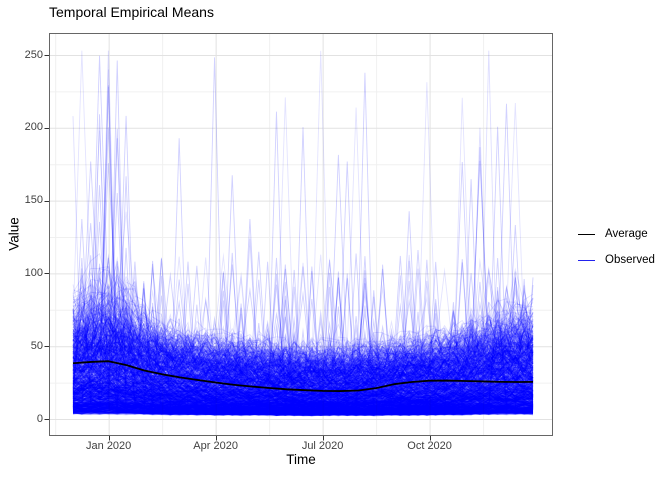 The image size is (672, 480). I want to click on y-tick-label: 250, so click(33, 54).